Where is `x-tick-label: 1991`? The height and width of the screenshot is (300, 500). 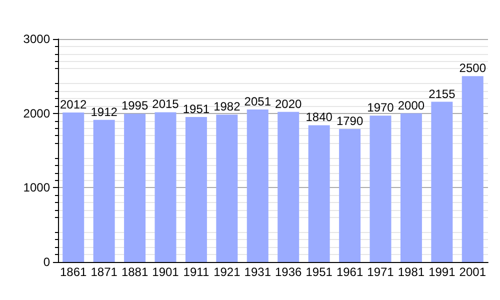 x-tick-label: 1991 is located at coordinates (442, 272).